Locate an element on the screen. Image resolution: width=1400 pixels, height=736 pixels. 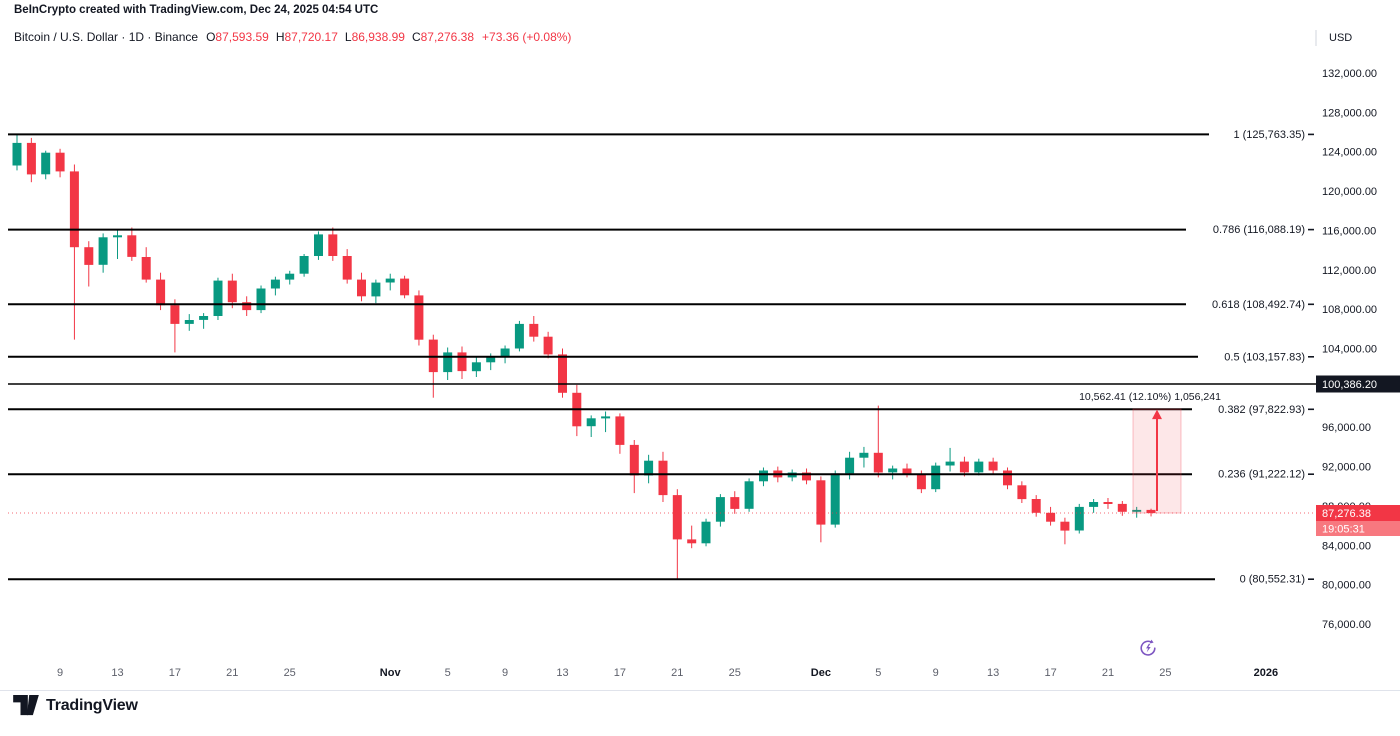
low-letter: L is located at coordinates (348, 37).